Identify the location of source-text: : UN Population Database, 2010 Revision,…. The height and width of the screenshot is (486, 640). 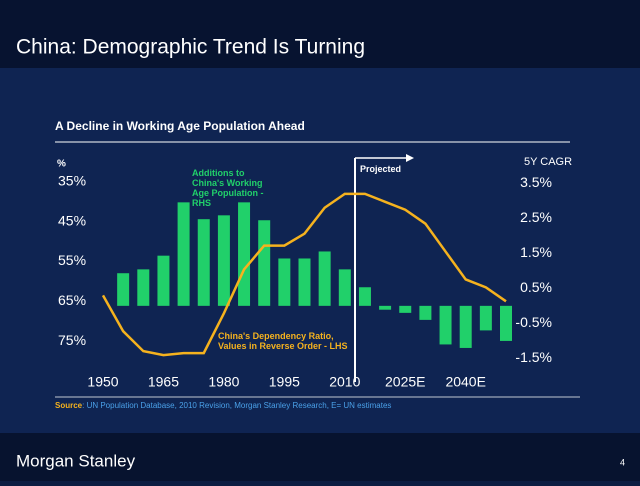
(236, 405).